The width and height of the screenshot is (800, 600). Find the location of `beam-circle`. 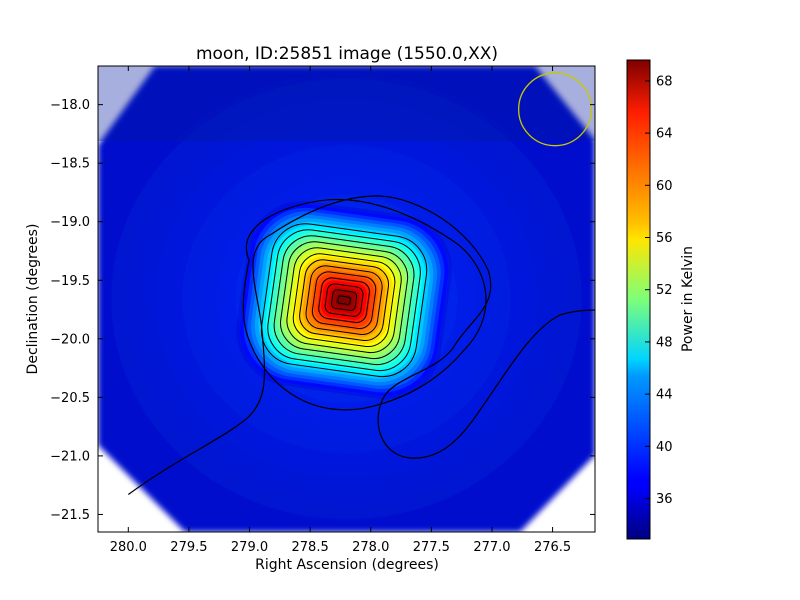

beam-circle is located at coordinates (555, 109).